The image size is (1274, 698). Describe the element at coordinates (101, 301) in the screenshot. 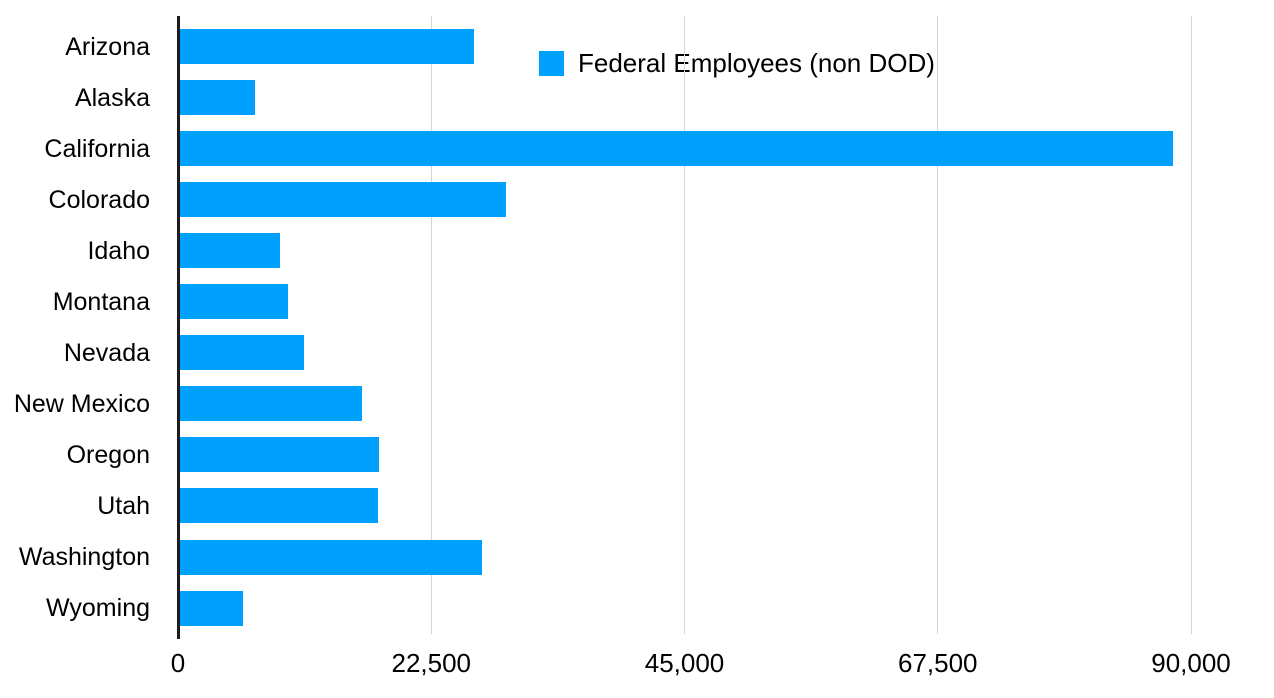

I see `category-label-montana: Montana` at that location.